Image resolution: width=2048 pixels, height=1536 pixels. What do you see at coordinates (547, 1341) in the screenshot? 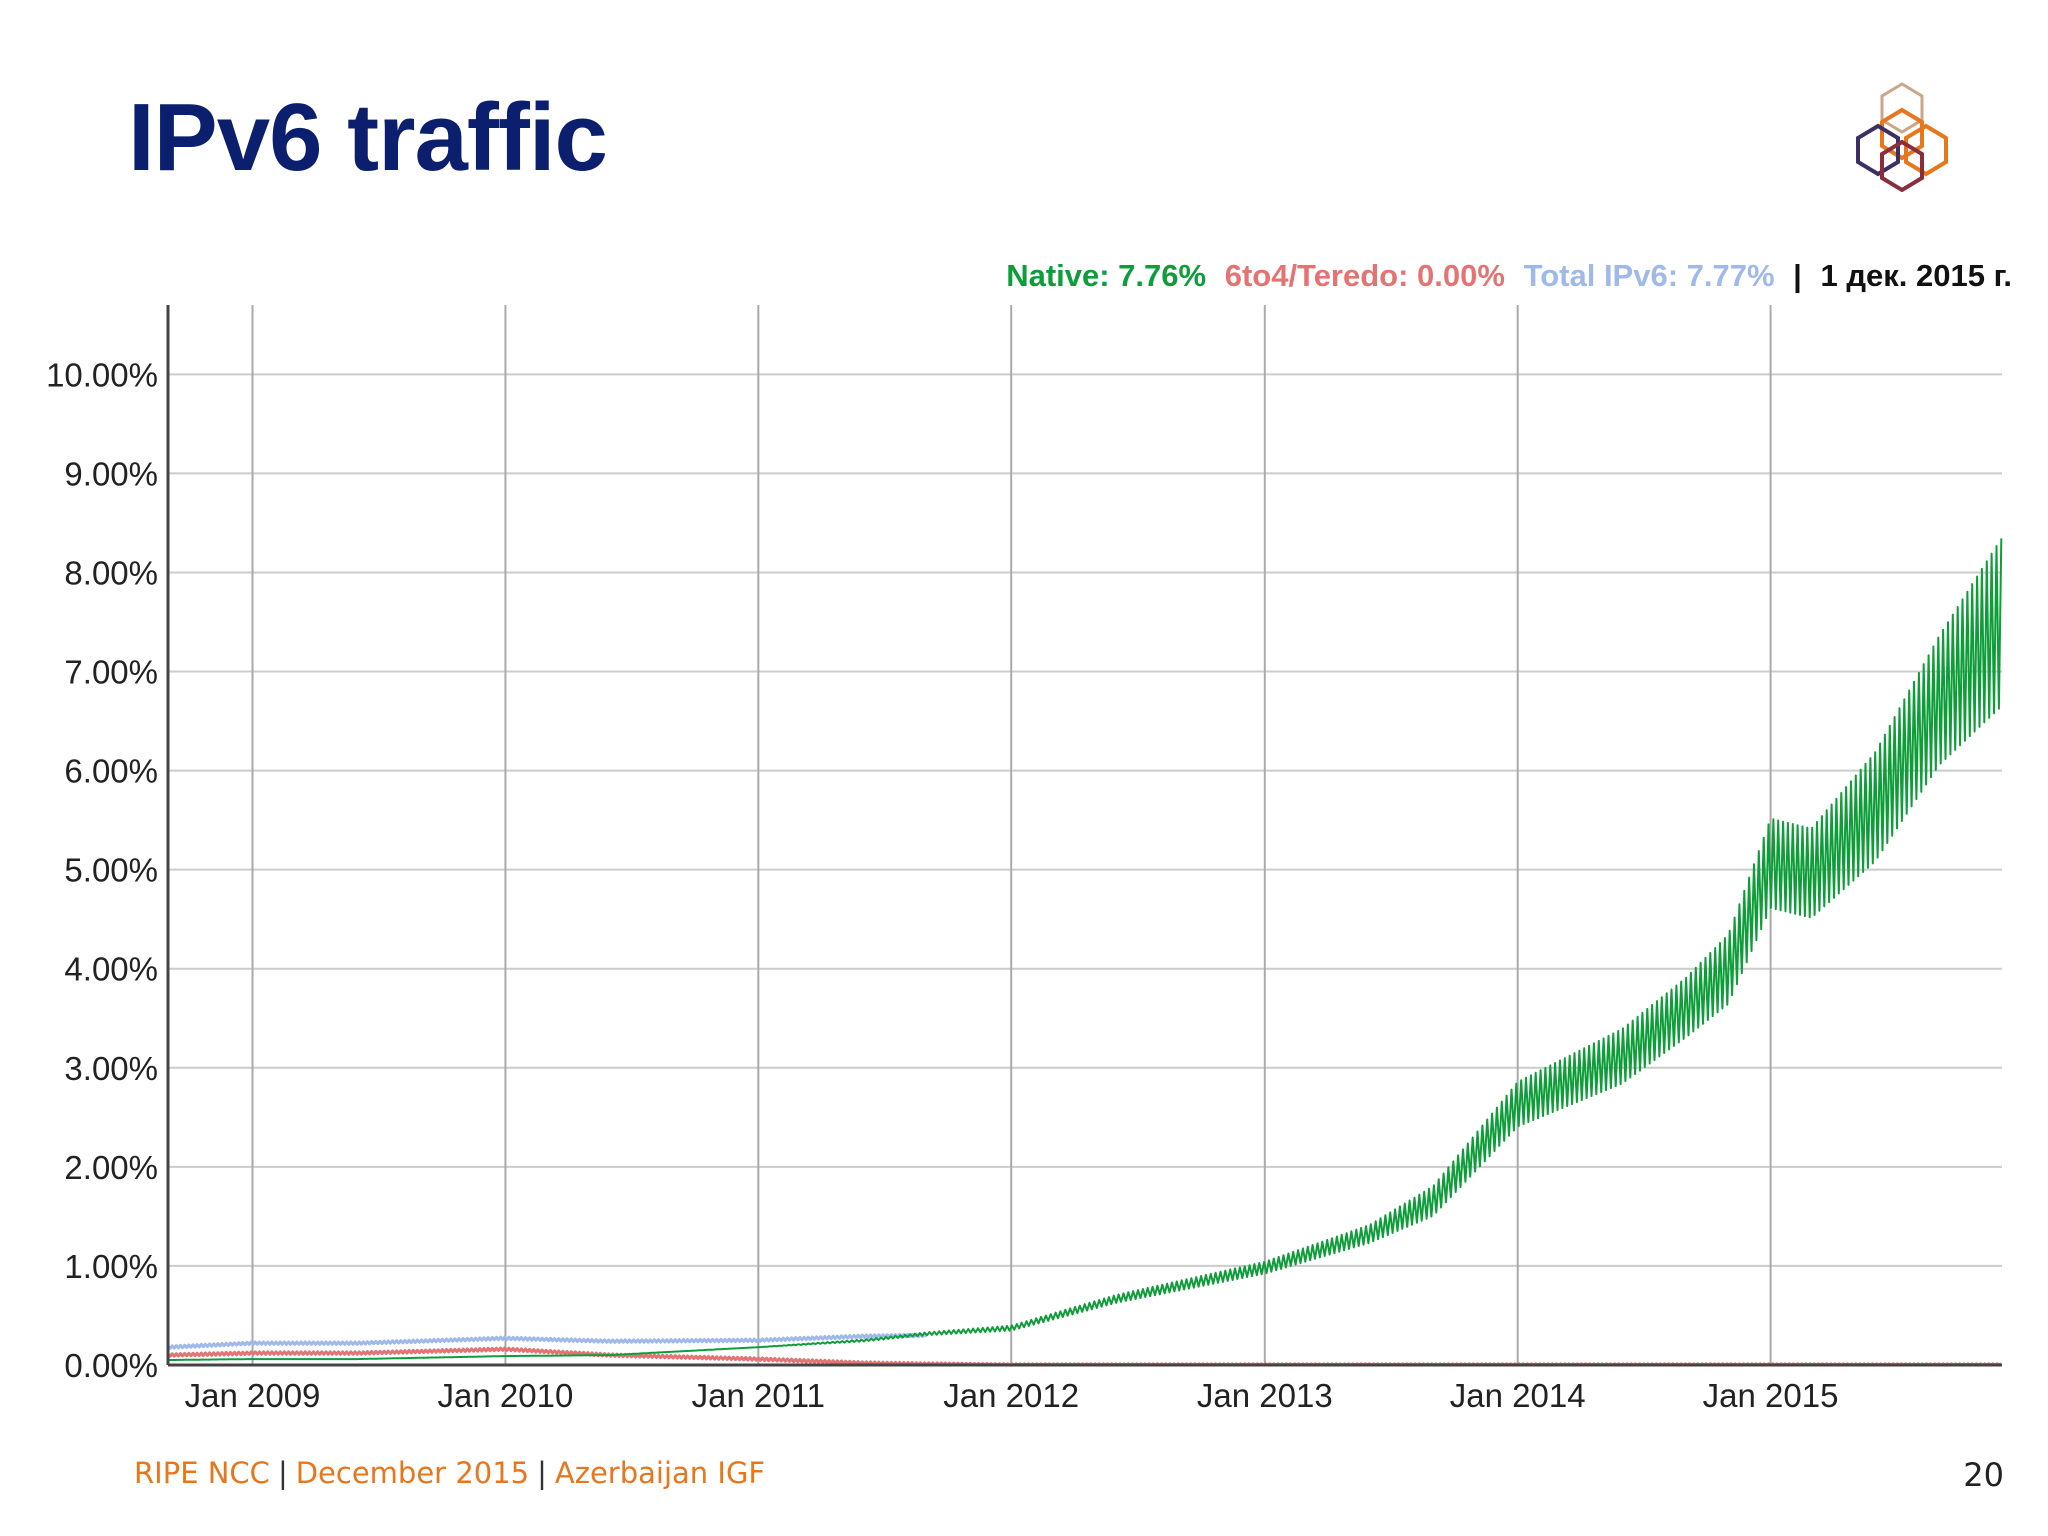
I see `series-line-total` at bounding box center [547, 1341].